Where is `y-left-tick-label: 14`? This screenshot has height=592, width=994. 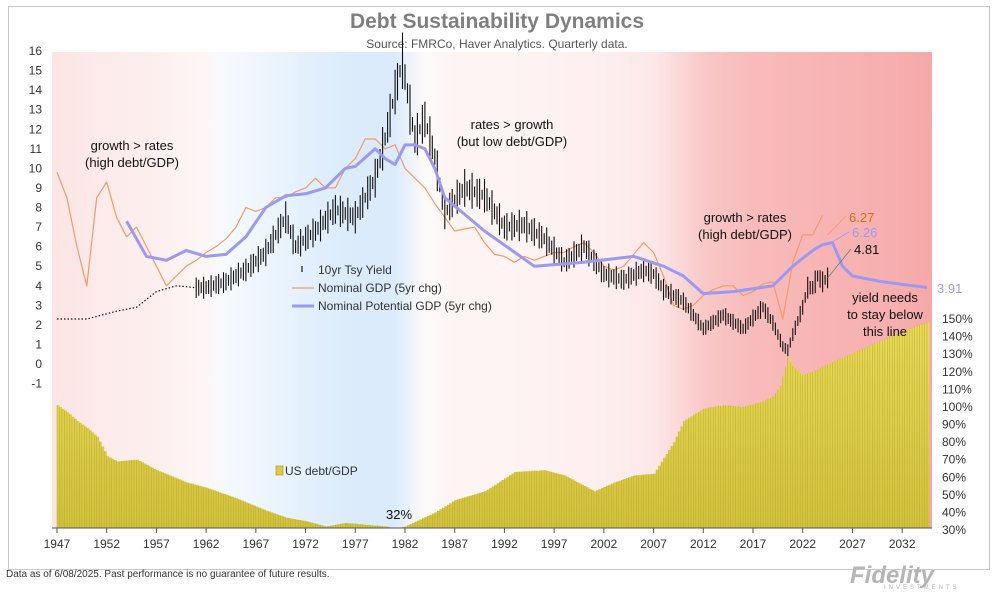 y-left-tick-label: 14 is located at coordinates (36, 90).